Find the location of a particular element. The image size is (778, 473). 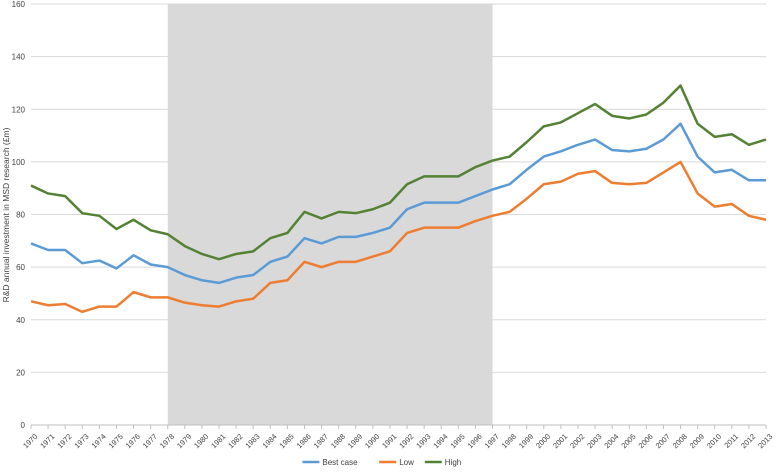

y-tick-label: 120 is located at coordinates (19, 109).